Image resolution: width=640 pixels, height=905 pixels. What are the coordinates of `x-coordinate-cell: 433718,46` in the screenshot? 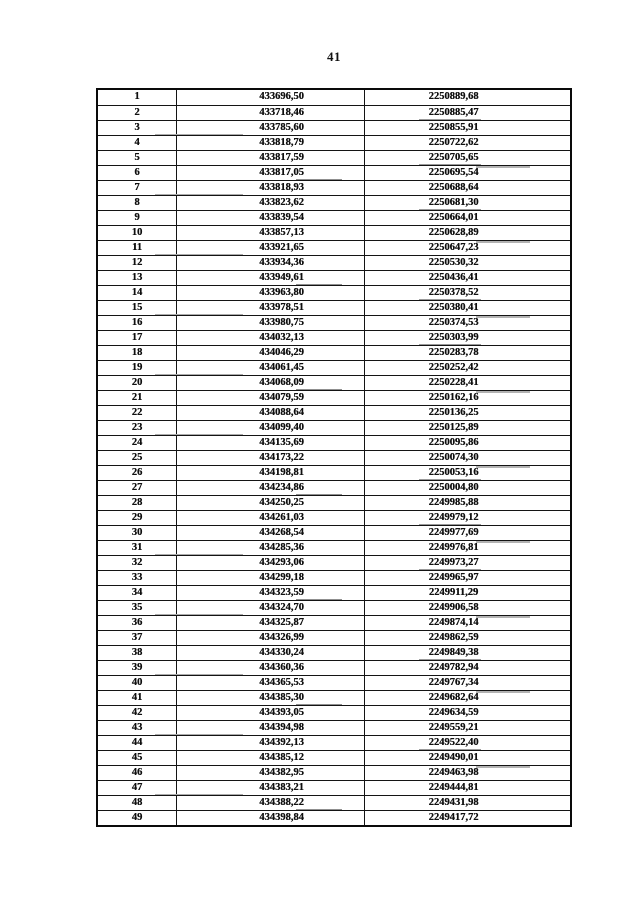 It's located at (271, 113).